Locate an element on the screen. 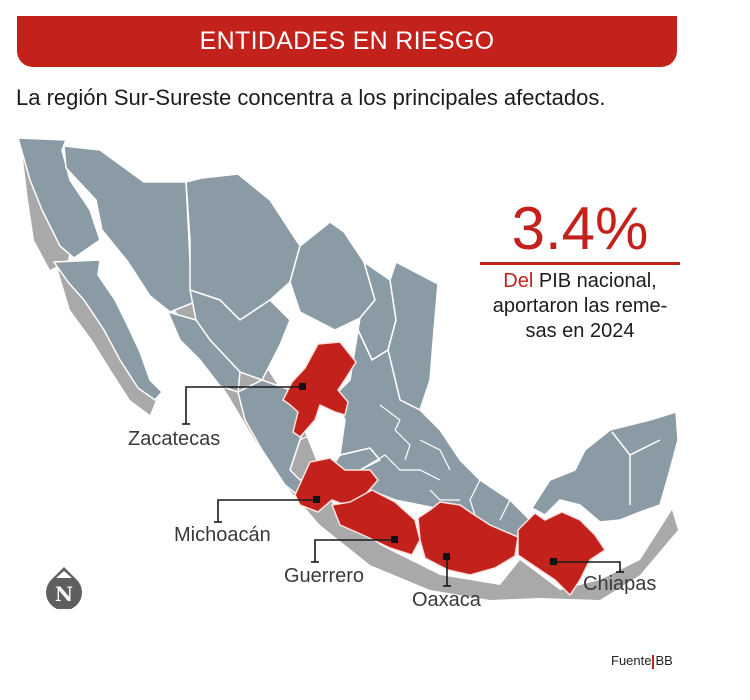 This screenshot has height=700, width=750. label-michoacan: Michoacán is located at coordinates (222, 535).